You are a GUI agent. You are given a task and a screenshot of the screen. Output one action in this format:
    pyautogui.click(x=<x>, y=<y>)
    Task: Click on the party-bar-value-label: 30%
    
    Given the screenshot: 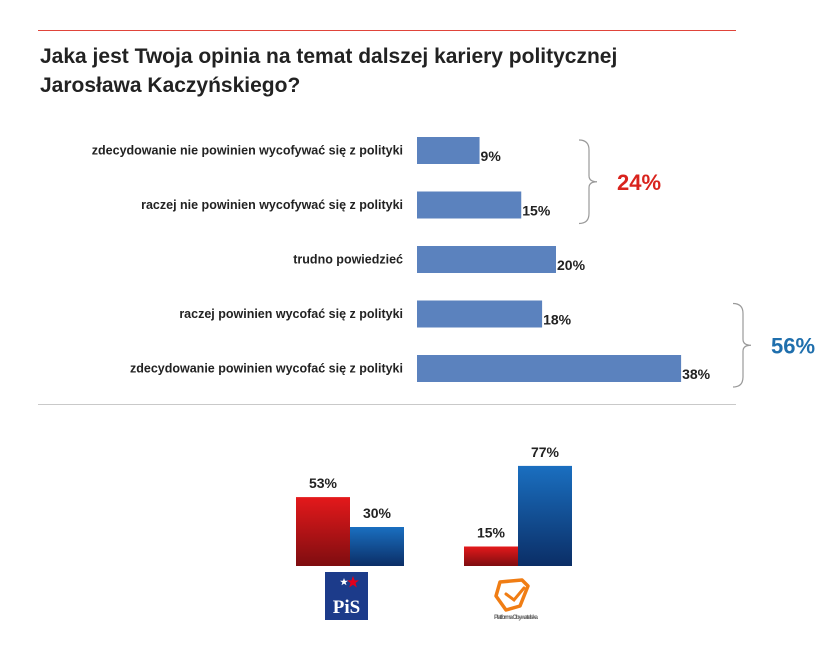 What is the action you would take?
    pyautogui.click(x=377, y=513)
    